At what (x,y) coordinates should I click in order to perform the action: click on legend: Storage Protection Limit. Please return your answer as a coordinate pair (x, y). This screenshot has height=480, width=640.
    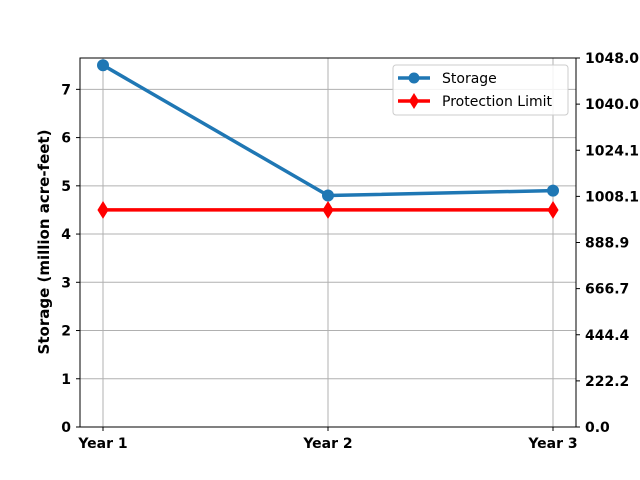
    Looking at the image, I should click on (480, 90).